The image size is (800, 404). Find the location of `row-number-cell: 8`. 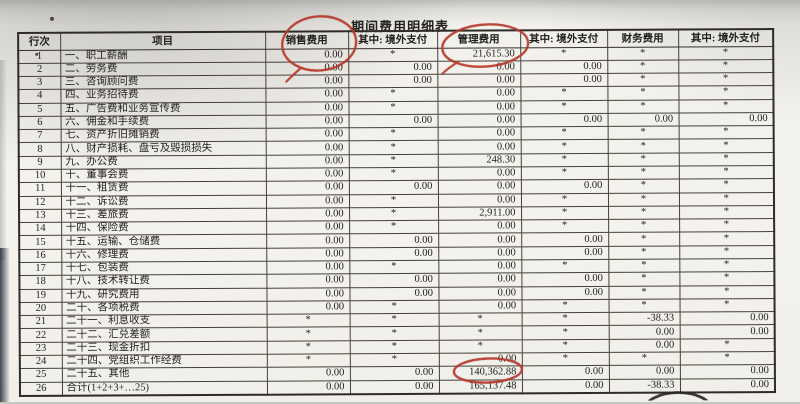

row-number-cell: 8 is located at coordinates (39, 149).